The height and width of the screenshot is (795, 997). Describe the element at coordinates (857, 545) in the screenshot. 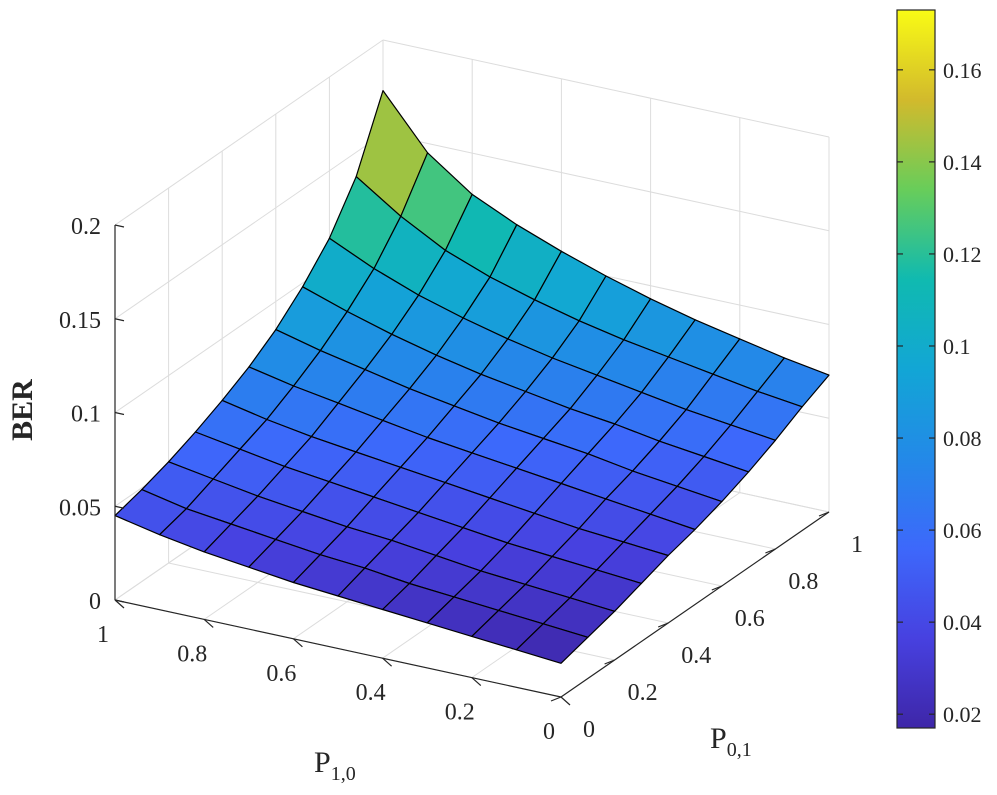

I see `y-tick-label: 1` at that location.